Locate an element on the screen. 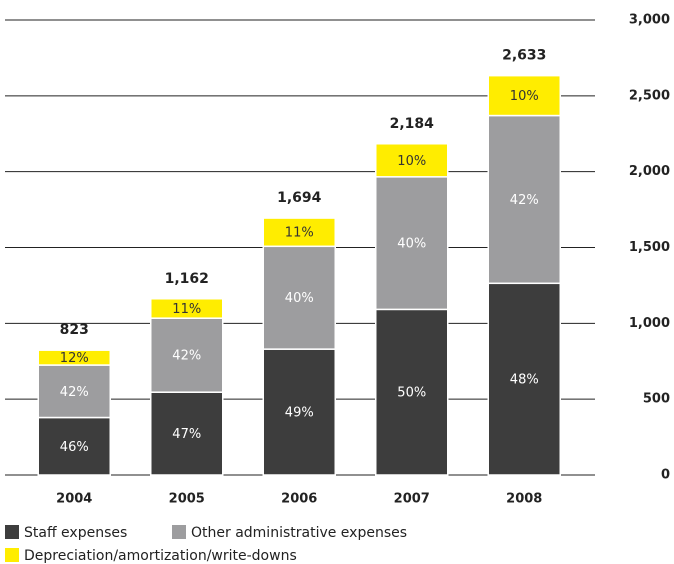 The width and height of the screenshot is (674, 564). total-label: 1,694 is located at coordinates (299, 198).